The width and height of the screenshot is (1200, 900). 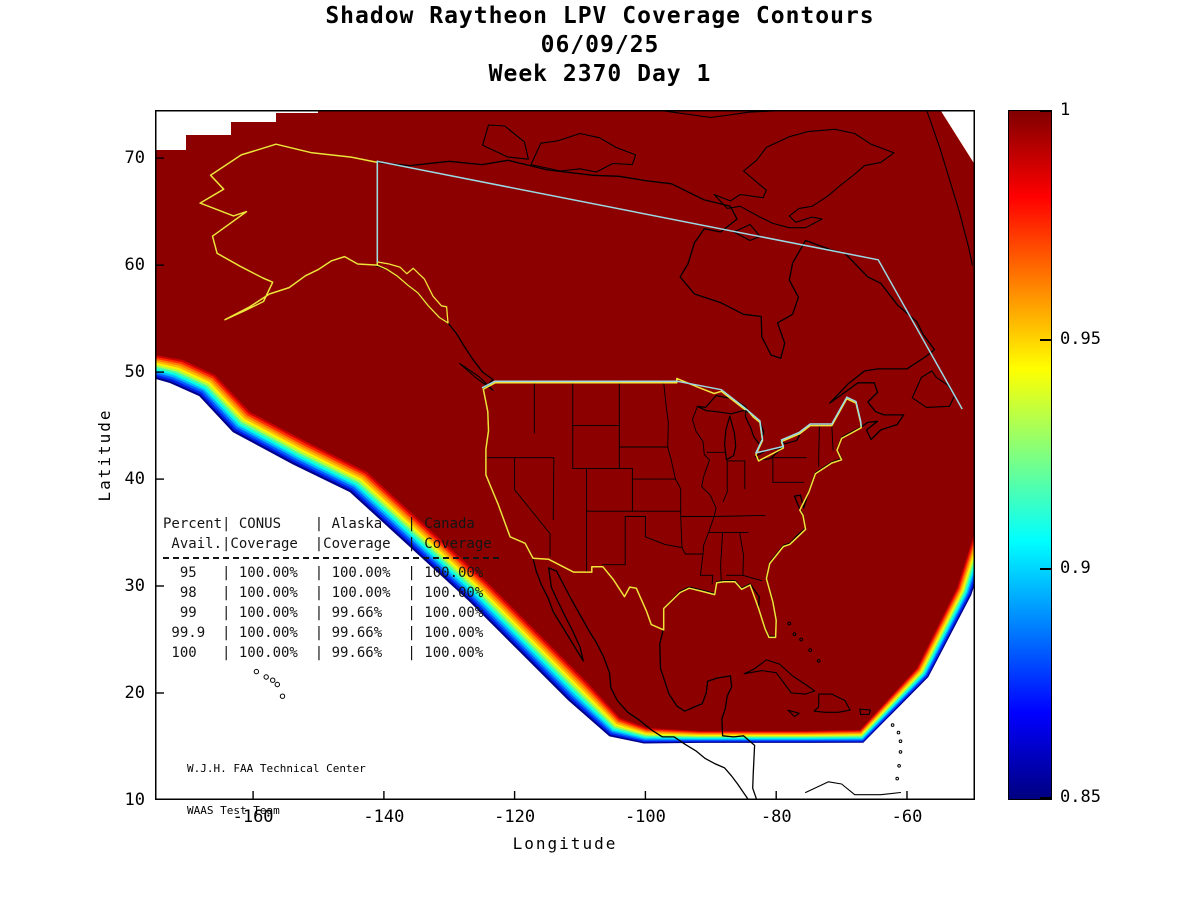 I want to click on x-tick-label: -60, so click(x=907, y=817).